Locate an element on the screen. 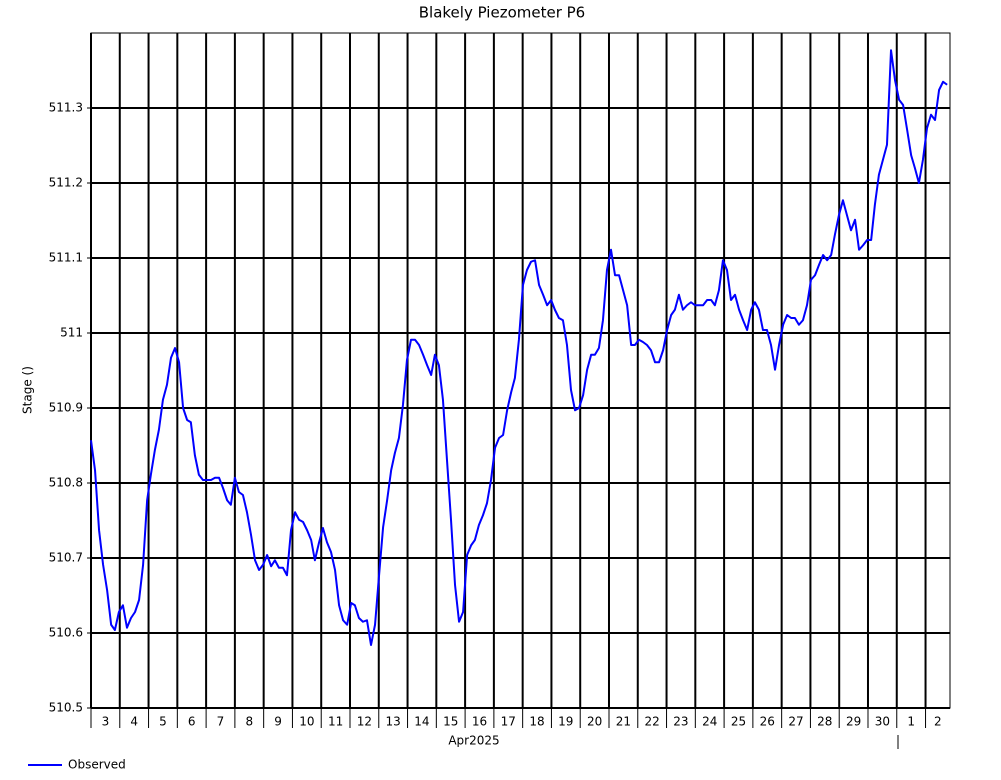 This screenshot has width=1001, height=780. x-tick-label: 28 is located at coordinates (824, 722).